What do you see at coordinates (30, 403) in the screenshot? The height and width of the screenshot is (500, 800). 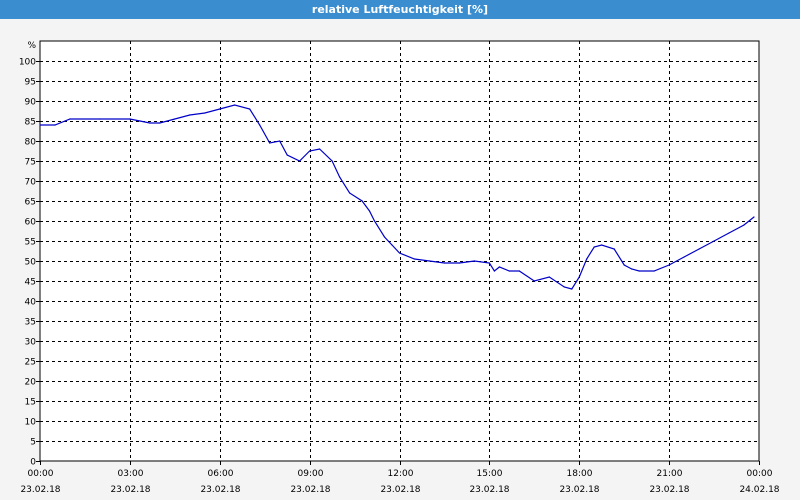 I see `y-tick-label: 15` at bounding box center [30, 403].